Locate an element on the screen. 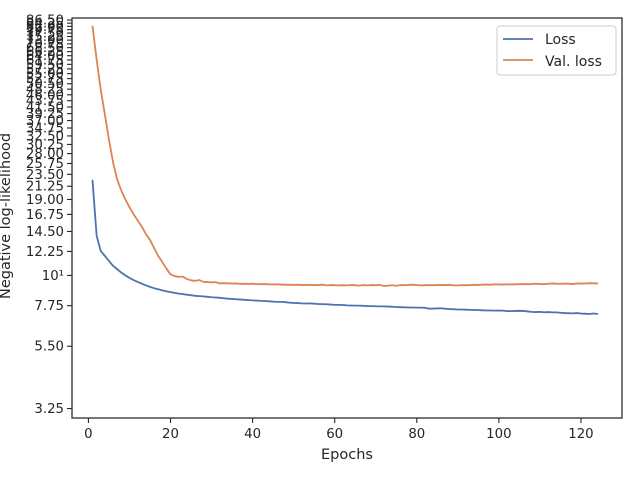 This screenshot has height=480, width=640. y-tick-label: 84.25 is located at coordinates (45, 24).